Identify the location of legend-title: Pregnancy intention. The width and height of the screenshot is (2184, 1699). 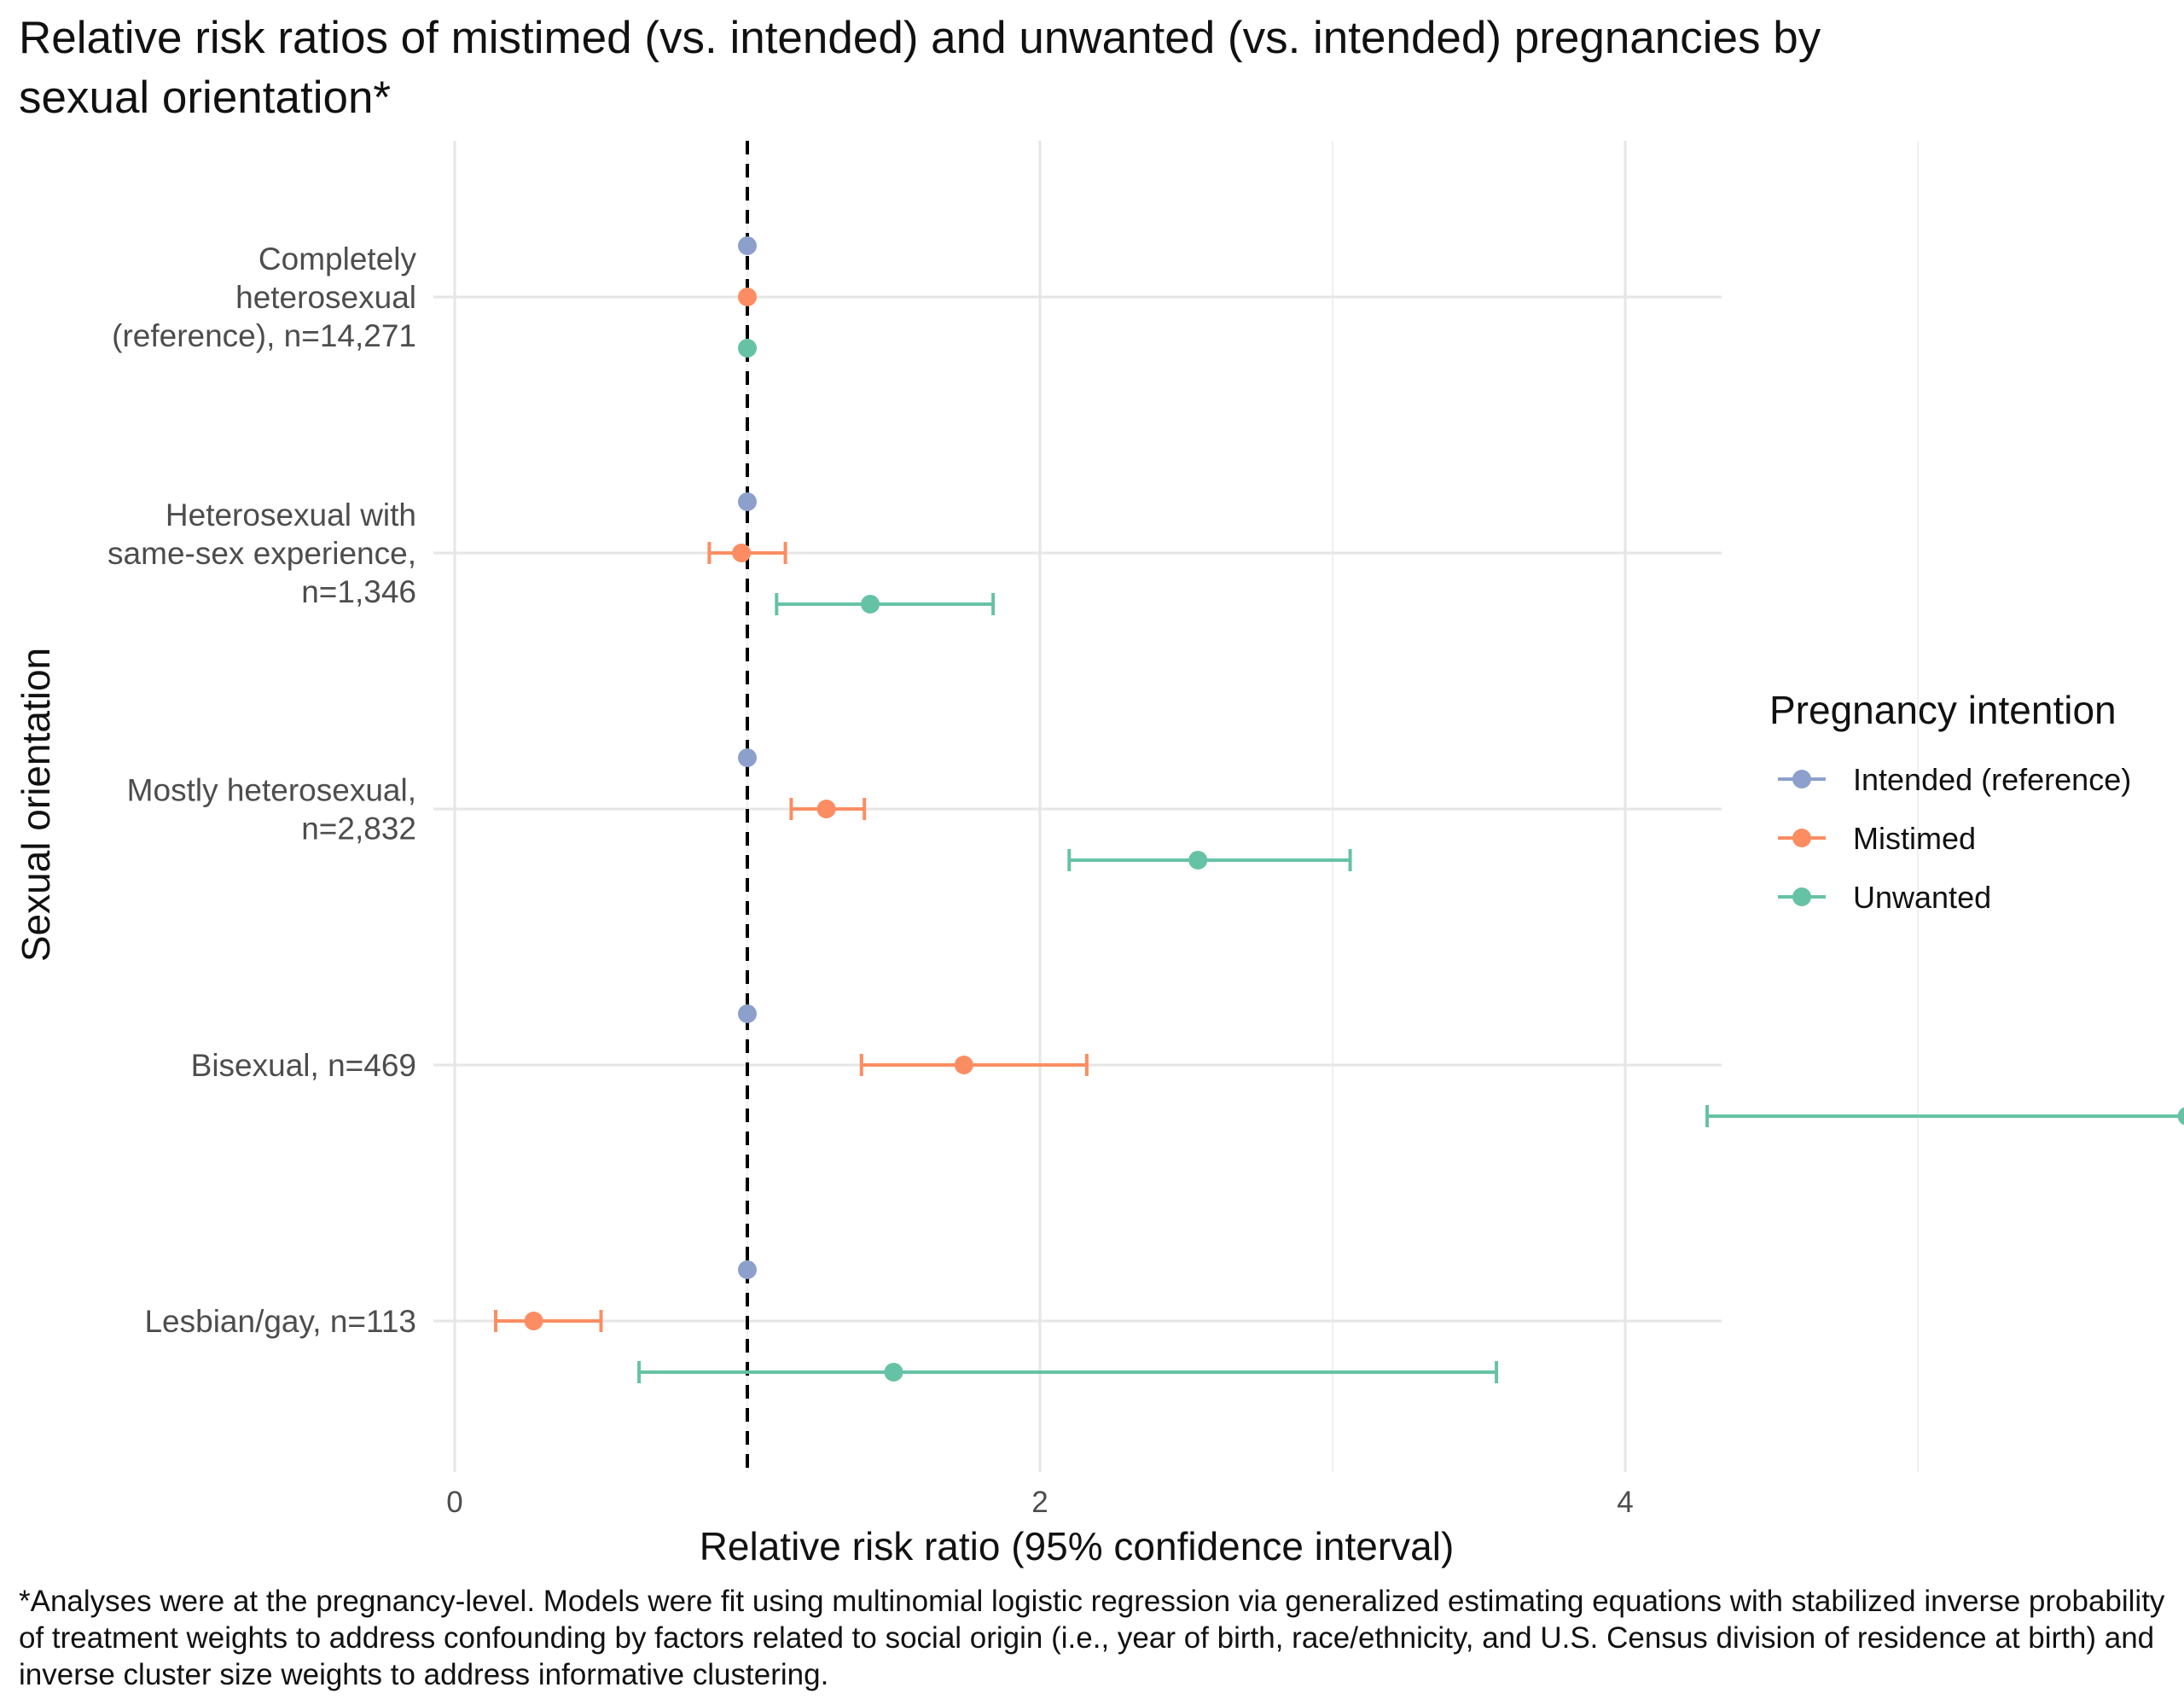
(1943, 710).